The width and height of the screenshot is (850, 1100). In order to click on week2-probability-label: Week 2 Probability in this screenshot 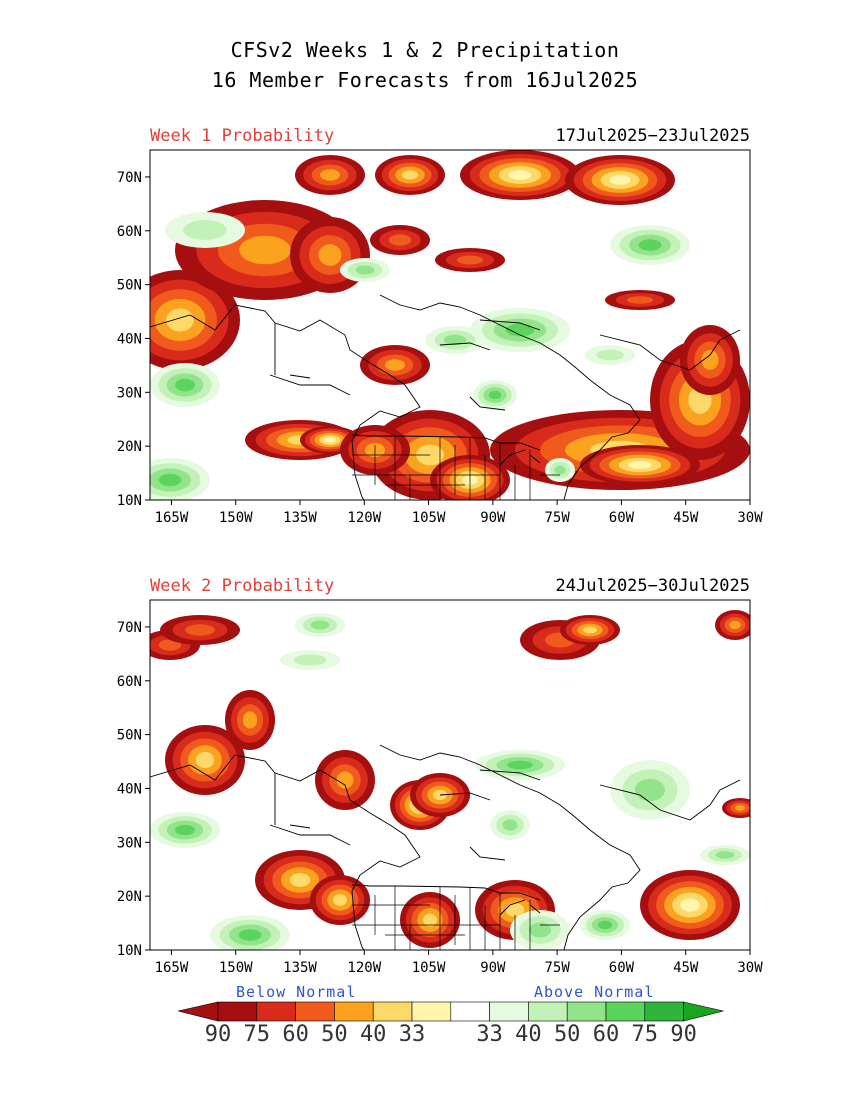, I will do `click(242, 586)`.